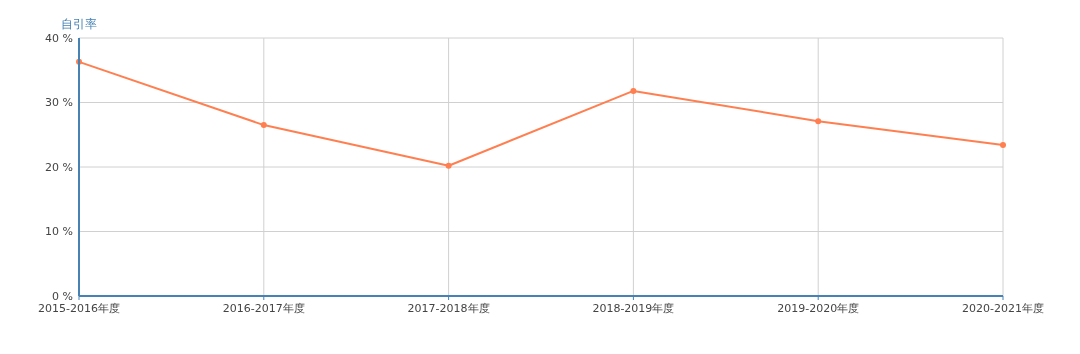 The height and width of the screenshot is (354, 1080). Describe the element at coordinates (1003, 308) in the screenshot. I see `x-tick-label: 2020-2021年度` at that location.